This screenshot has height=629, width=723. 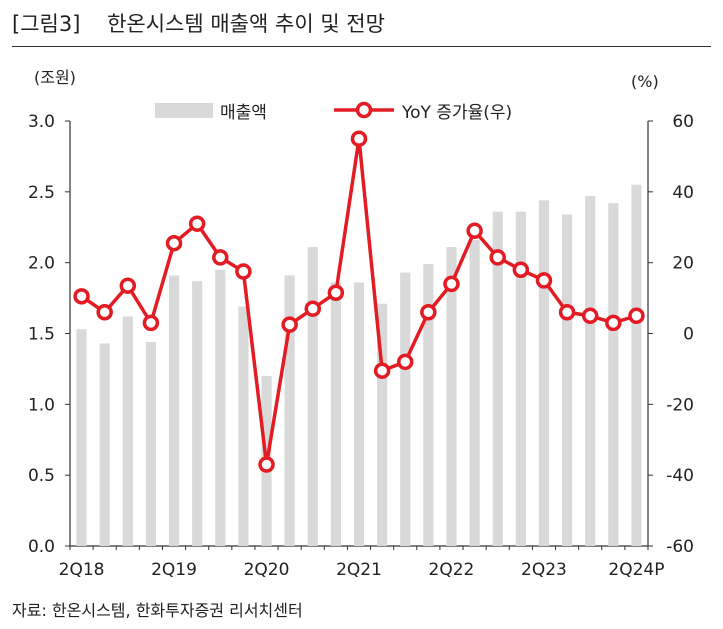 I want to click on left-tick-label: 2.0, so click(x=41, y=264).